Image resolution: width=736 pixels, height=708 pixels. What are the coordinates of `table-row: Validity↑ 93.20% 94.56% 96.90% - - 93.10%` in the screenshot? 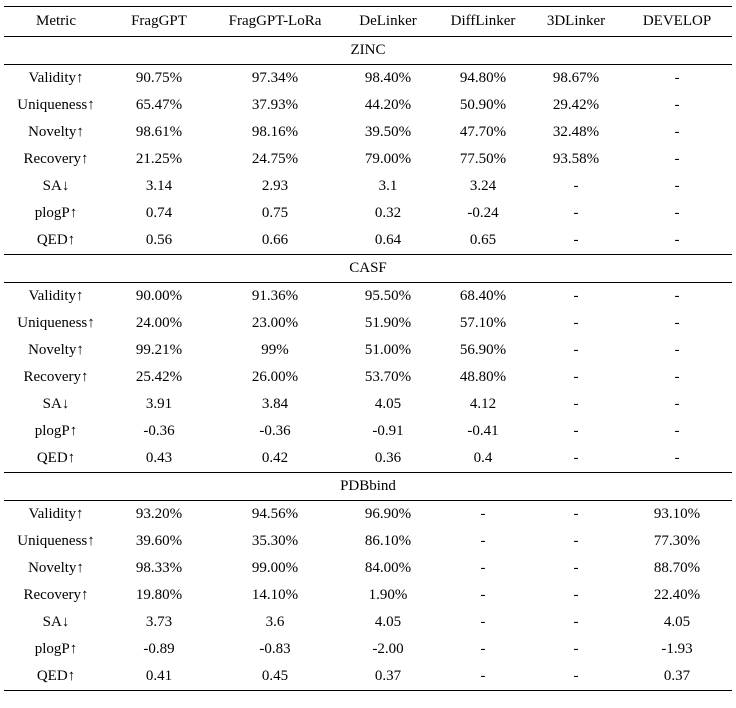 It's located at (368, 515).